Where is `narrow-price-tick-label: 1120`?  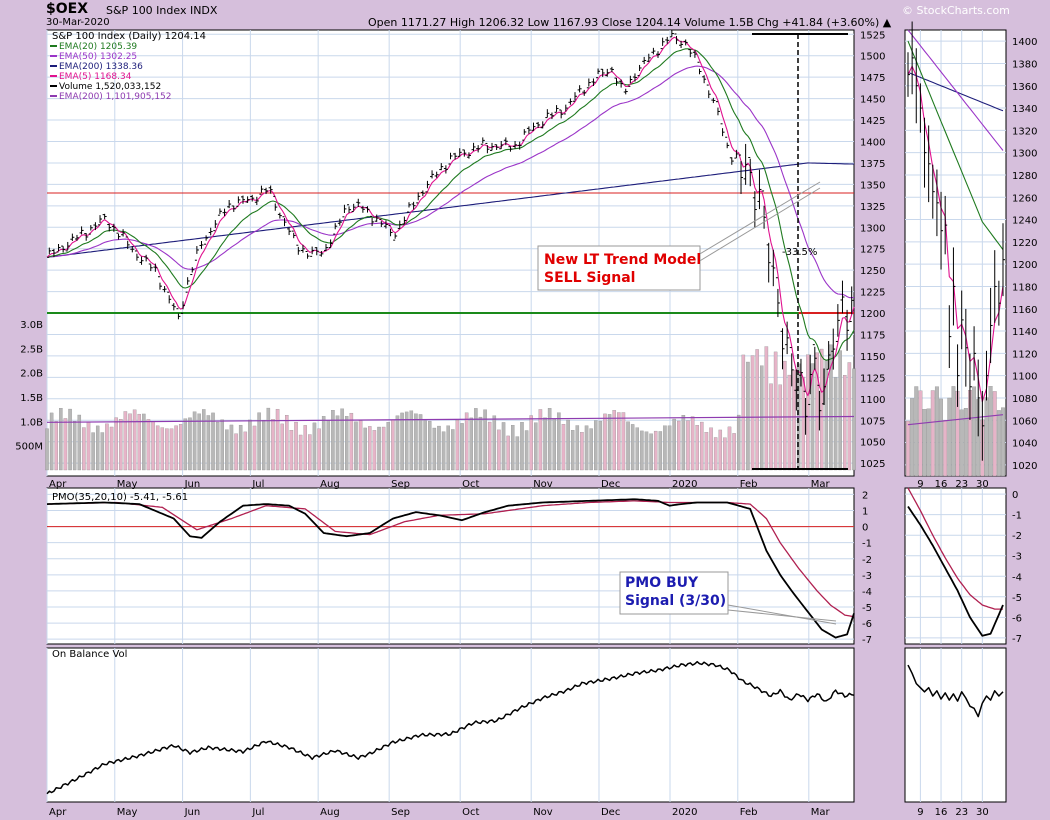 narrow-price-tick-label: 1120 is located at coordinates (1024, 354).